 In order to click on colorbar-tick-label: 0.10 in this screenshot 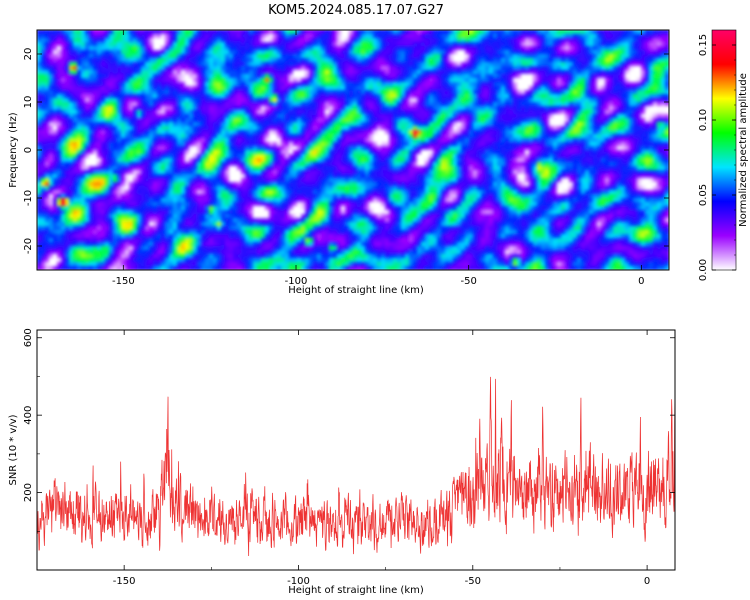, I will do `click(703, 120)`.